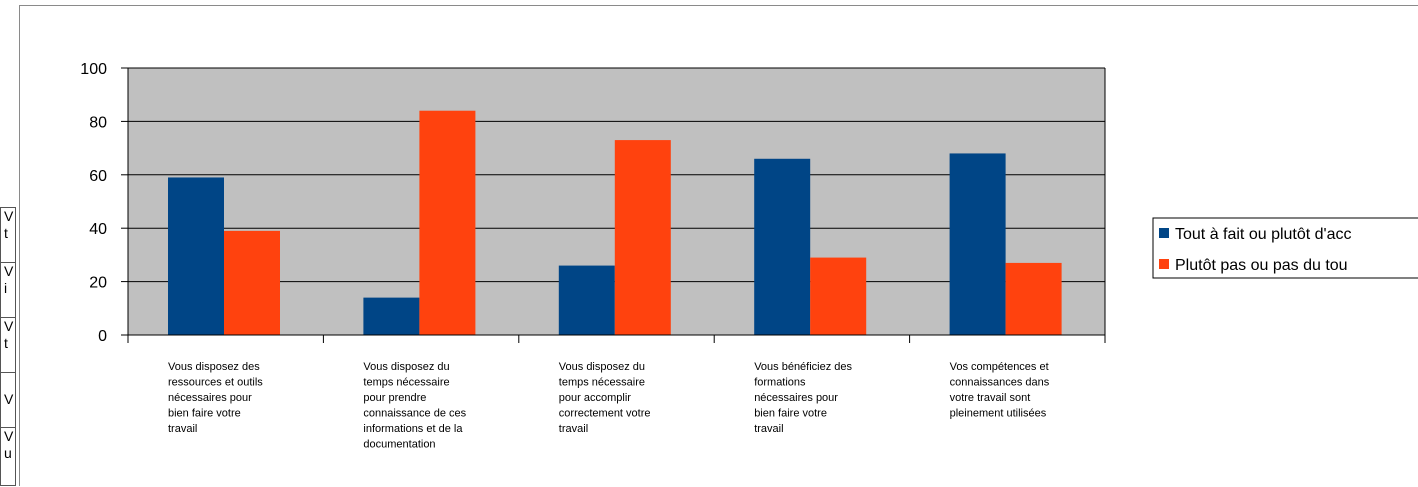 This screenshot has height=487, width=1418. I want to click on x-category-label: connaissances dans, so click(1000, 383).